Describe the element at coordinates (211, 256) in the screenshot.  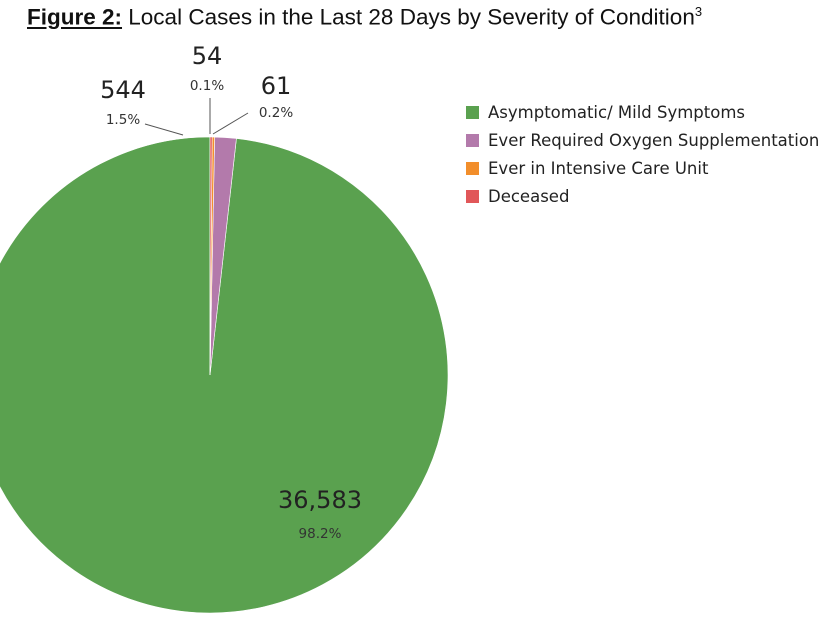
I see `pie-slice-deceased` at that location.